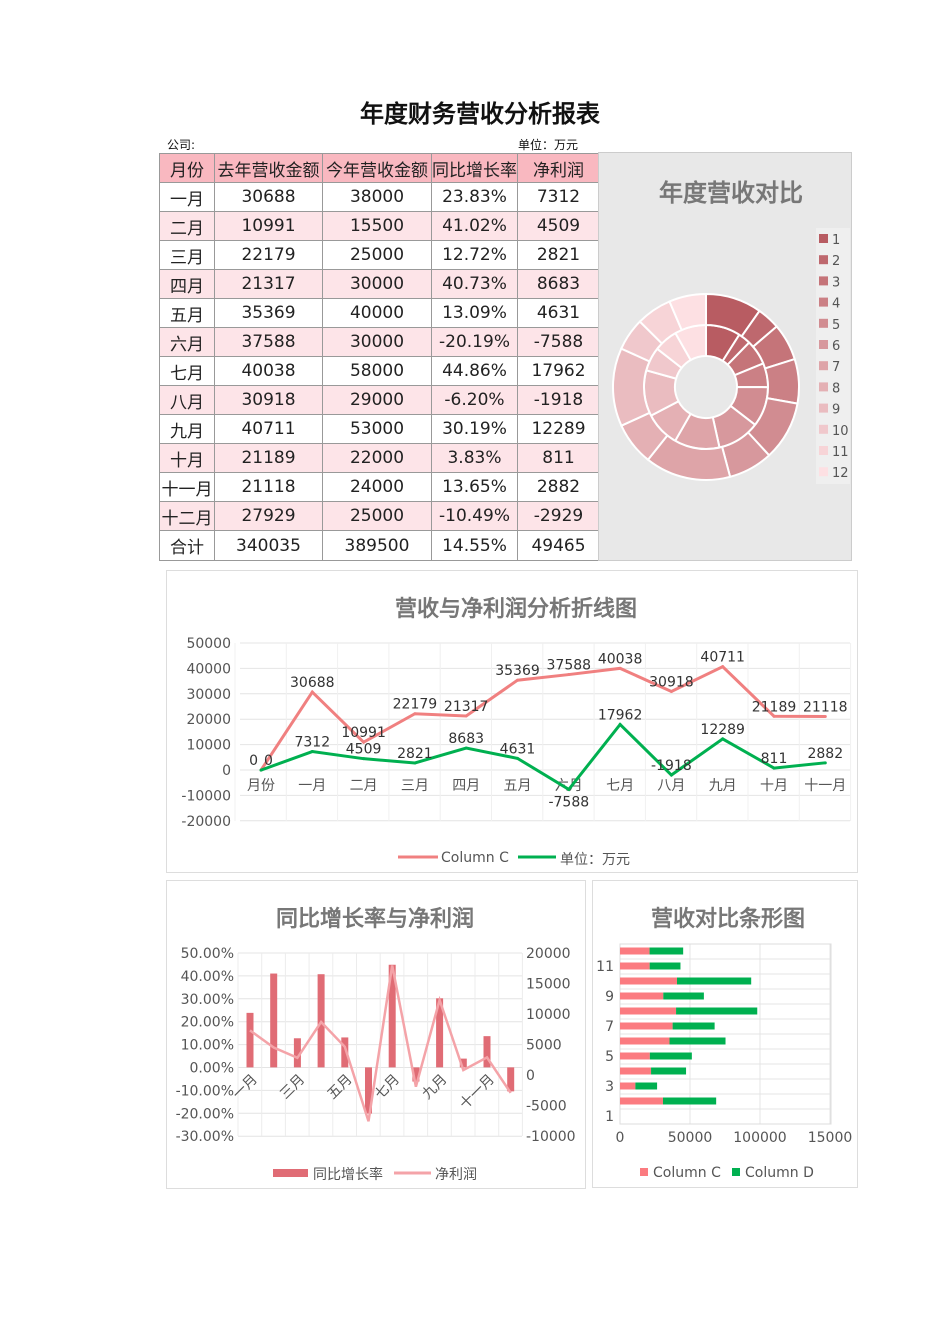 This screenshot has height=1344, width=950. I want to click on table-cell: 12.72%, so click(474, 255).